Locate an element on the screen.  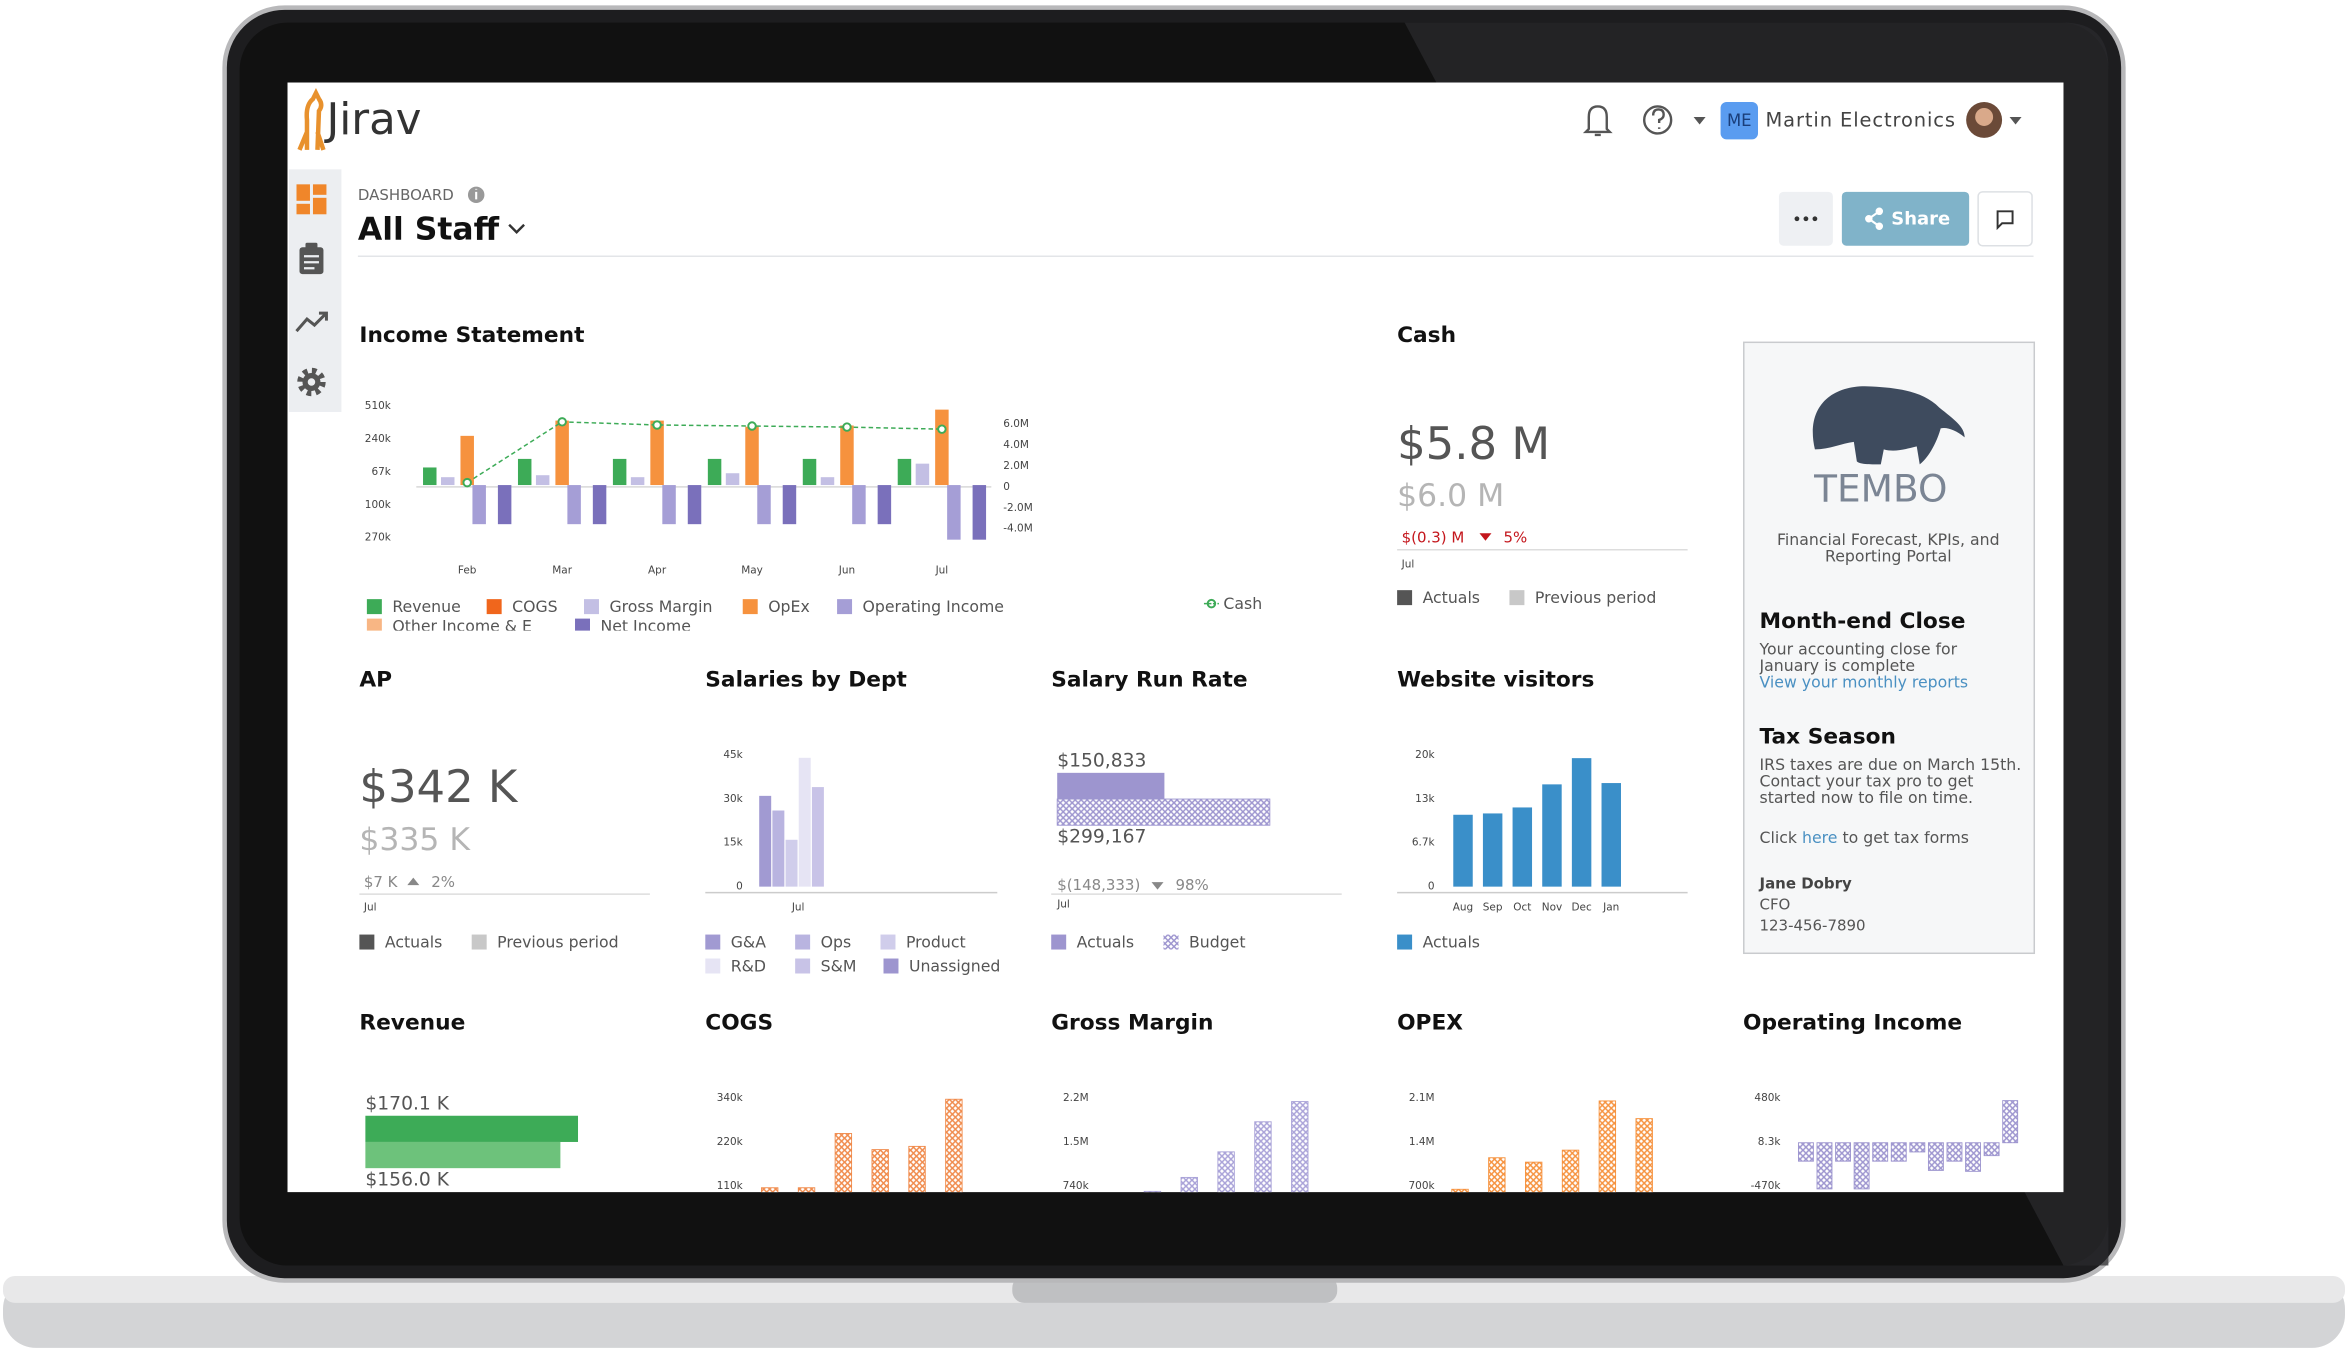
x-tick-label: Nov is located at coordinates (1552, 908).